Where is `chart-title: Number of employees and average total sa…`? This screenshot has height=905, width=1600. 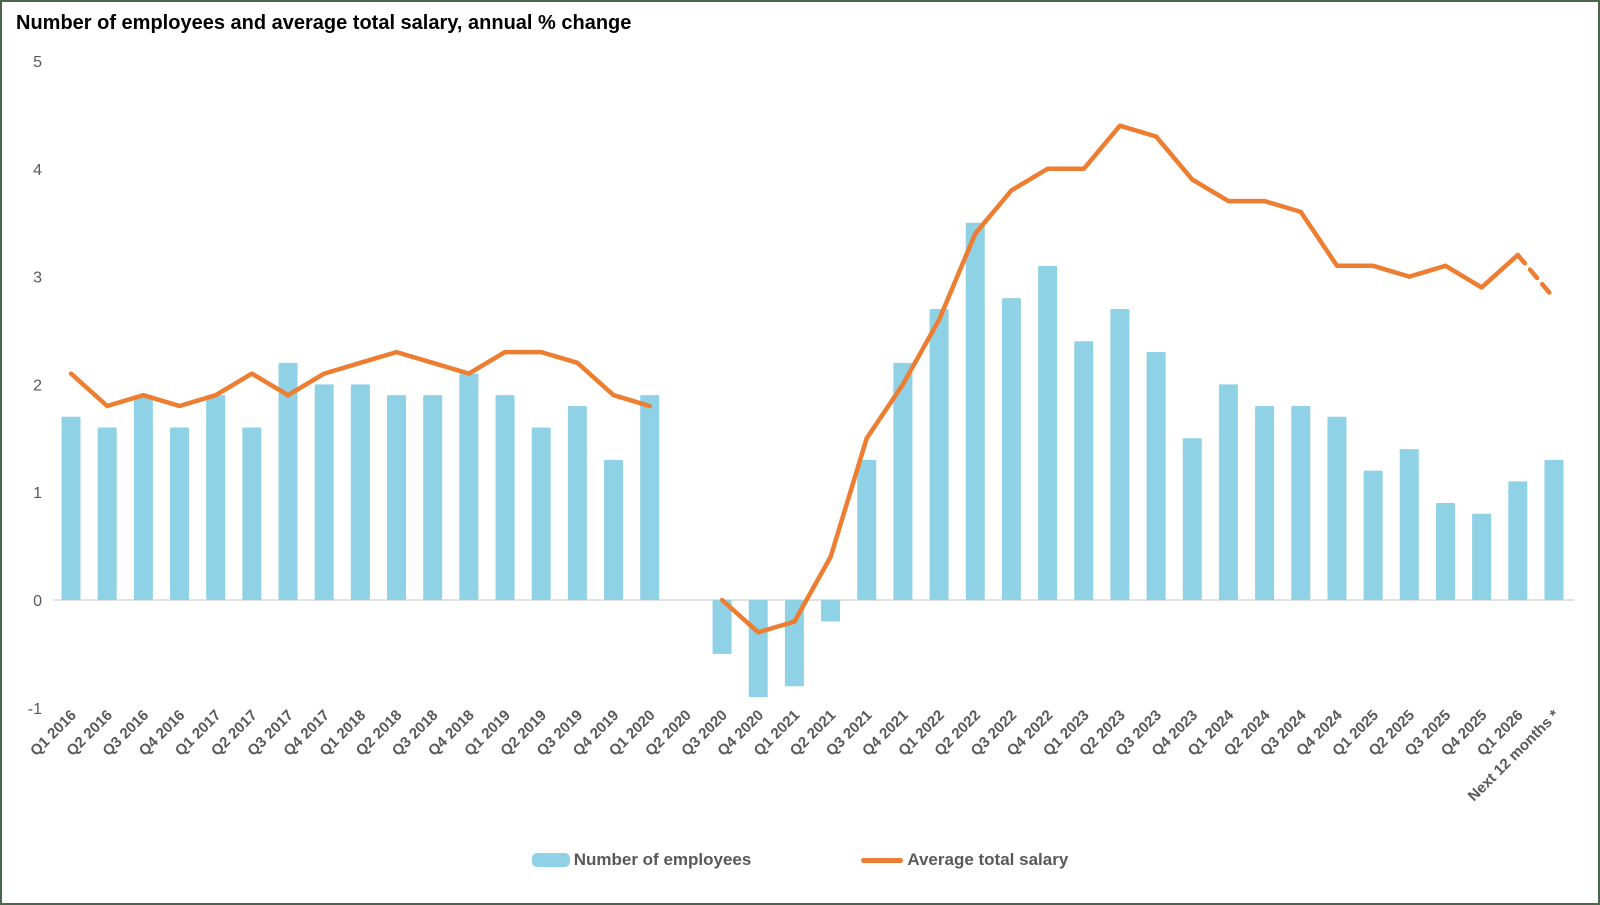 chart-title: Number of employees and average total sa… is located at coordinates (324, 23).